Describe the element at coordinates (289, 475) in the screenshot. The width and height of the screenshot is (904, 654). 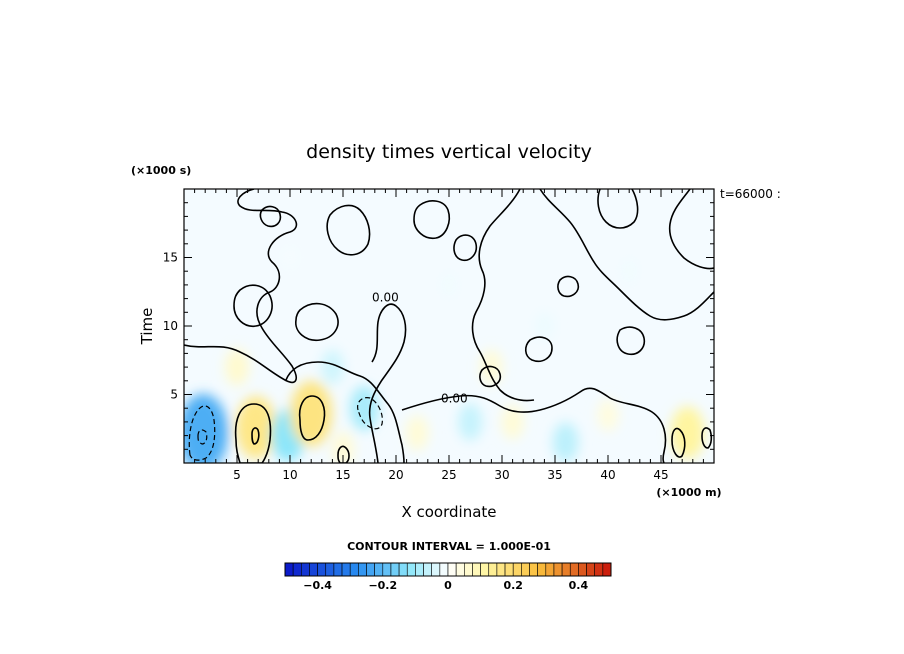
I see `x-tick-label: 10` at that location.